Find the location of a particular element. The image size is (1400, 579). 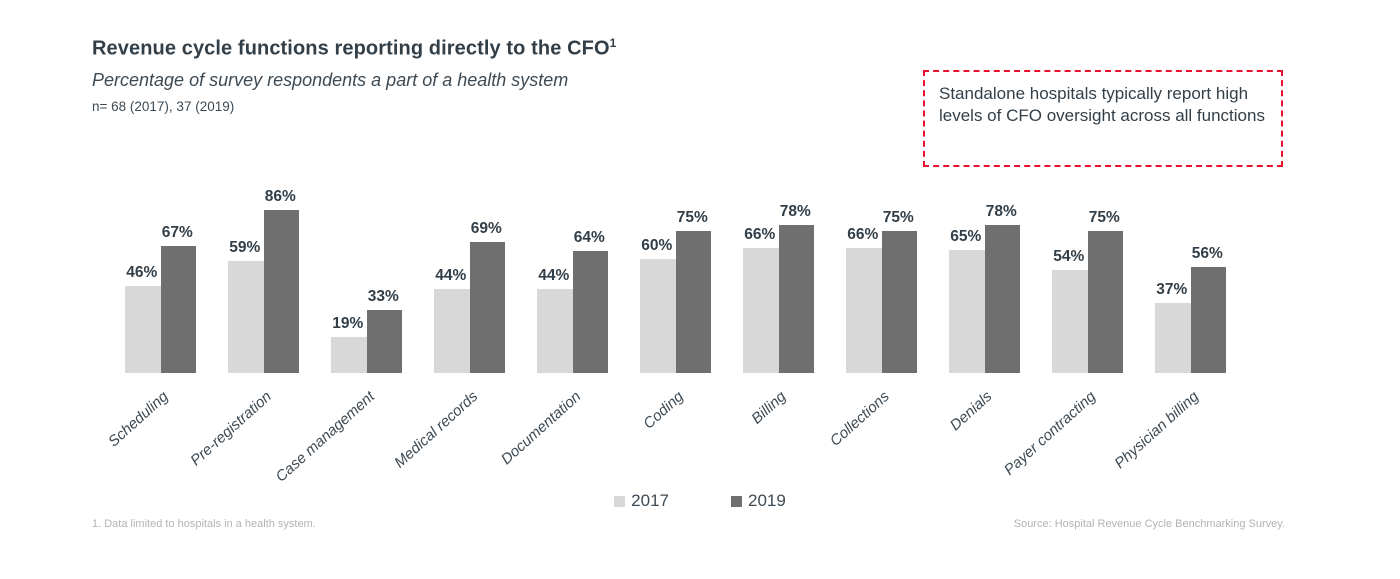

value-label-2017: 37% is located at coordinates (1172, 289).